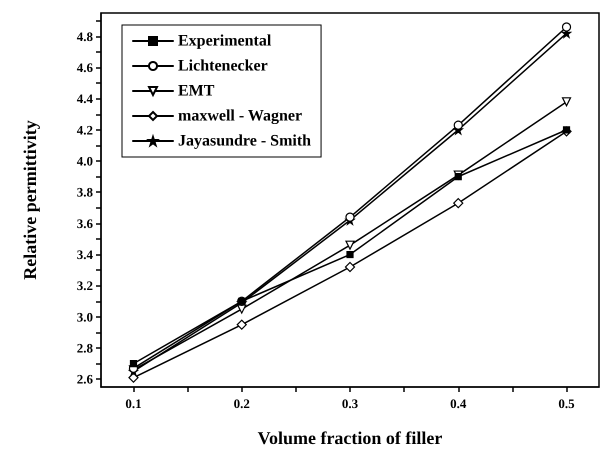 This screenshot has width=603, height=457. What do you see at coordinates (84, 286) in the screenshot?
I see `y-tick-label: 3.2` at bounding box center [84, 286].